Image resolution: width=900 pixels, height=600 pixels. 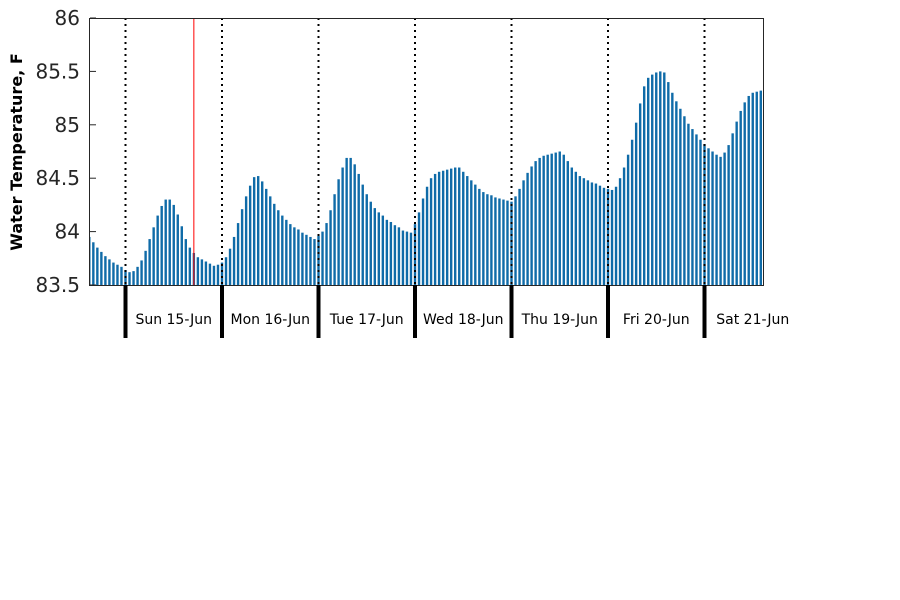 What do you see at coordinates (65, 151) in the screenshot?
I see `y-axis: 83.5 84 84.5 85 85.5 86` at bounding box center [65, 151].